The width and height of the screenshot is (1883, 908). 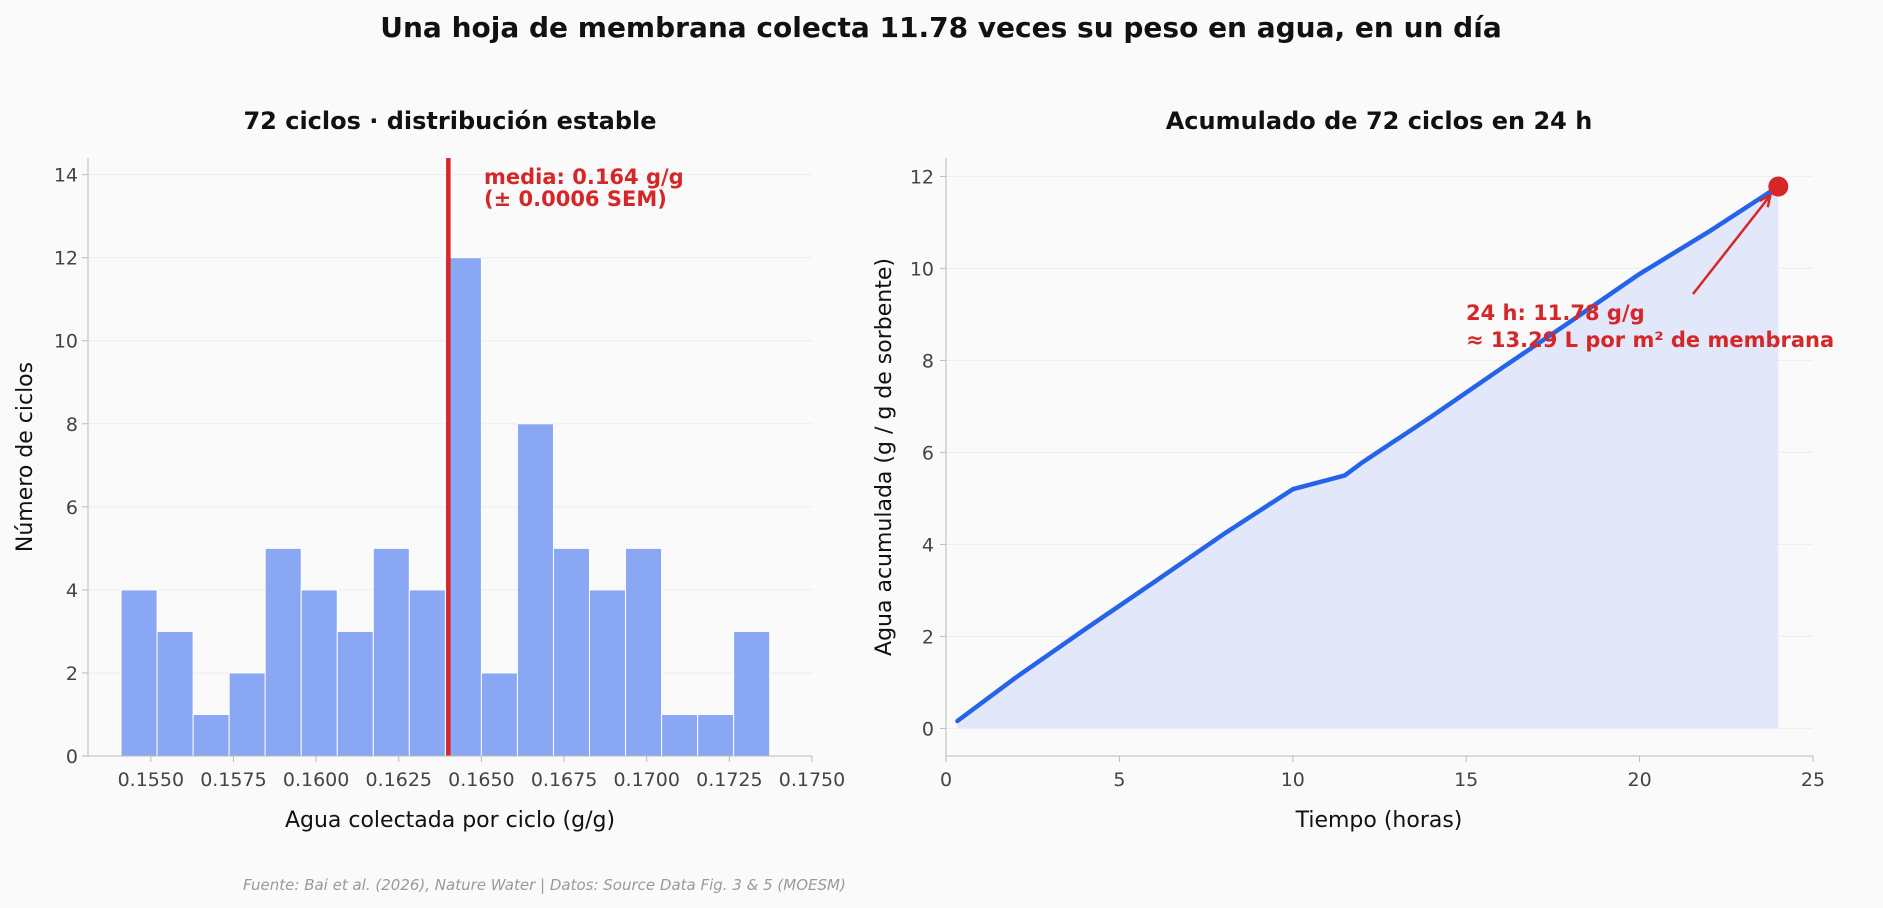 I want to click on cumulative-y-axis-label: Agua acumulada (g / g de sorbente), so click(x=884, y=457).